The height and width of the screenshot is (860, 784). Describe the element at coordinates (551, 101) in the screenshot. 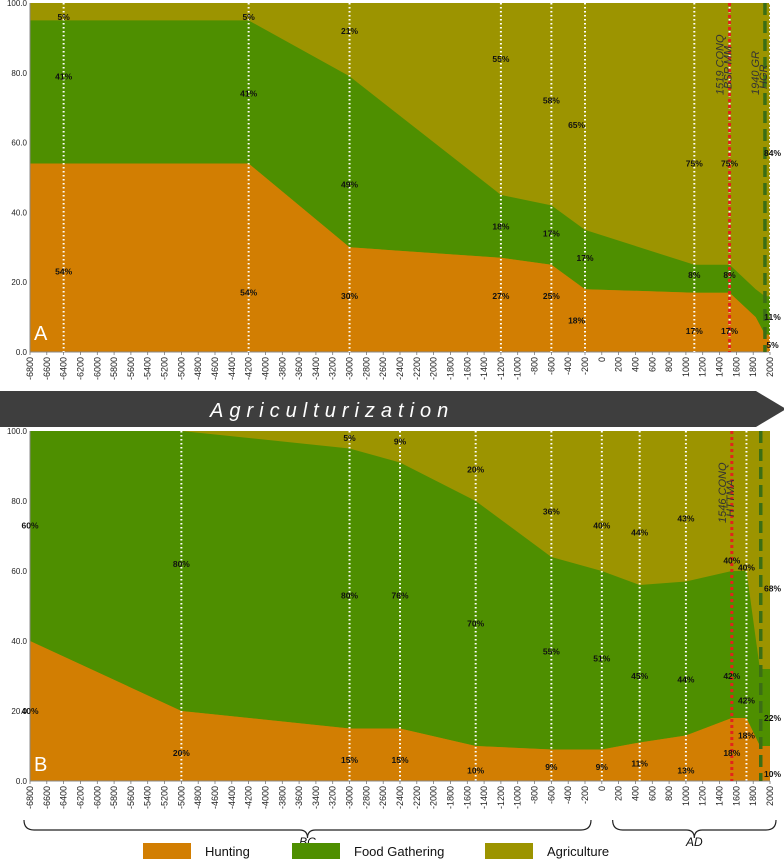

I see `percent-label: 58%` at that location.